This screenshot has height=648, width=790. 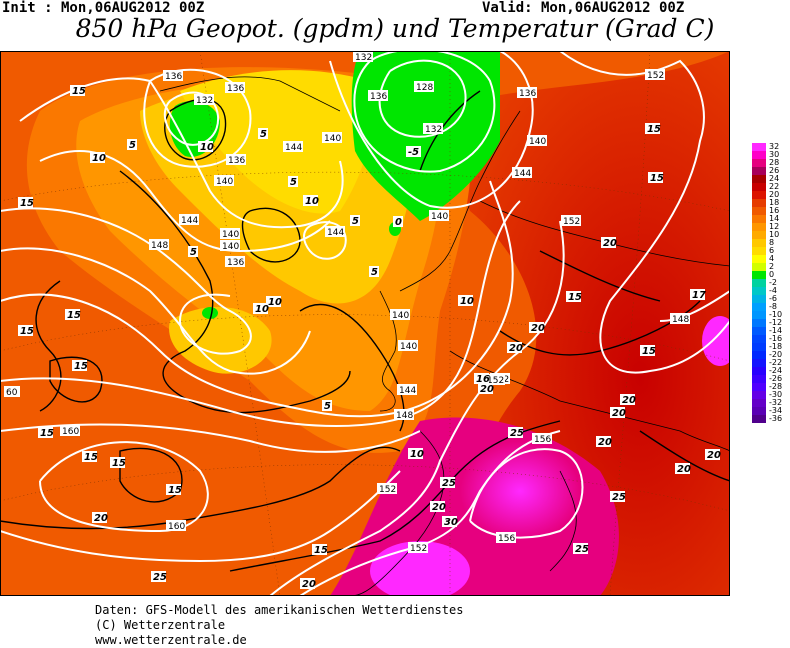 What do you see at coordinates (771, 354) in the screenshot?
I see `legend-row: -20` at bounding box center [771, 354].